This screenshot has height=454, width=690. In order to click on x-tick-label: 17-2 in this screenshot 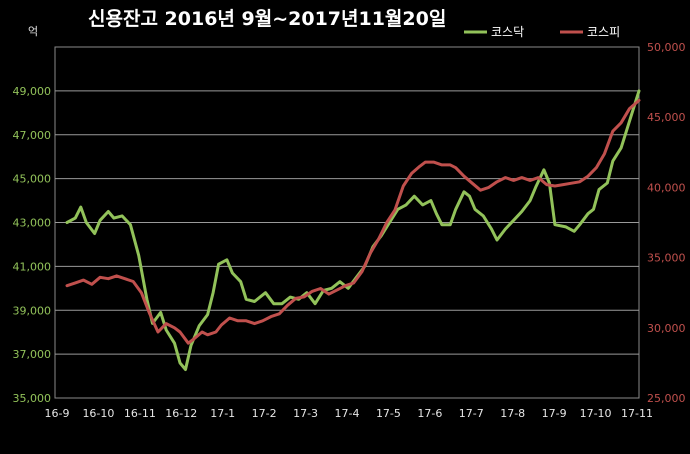, I will do `click(264, 413)`.